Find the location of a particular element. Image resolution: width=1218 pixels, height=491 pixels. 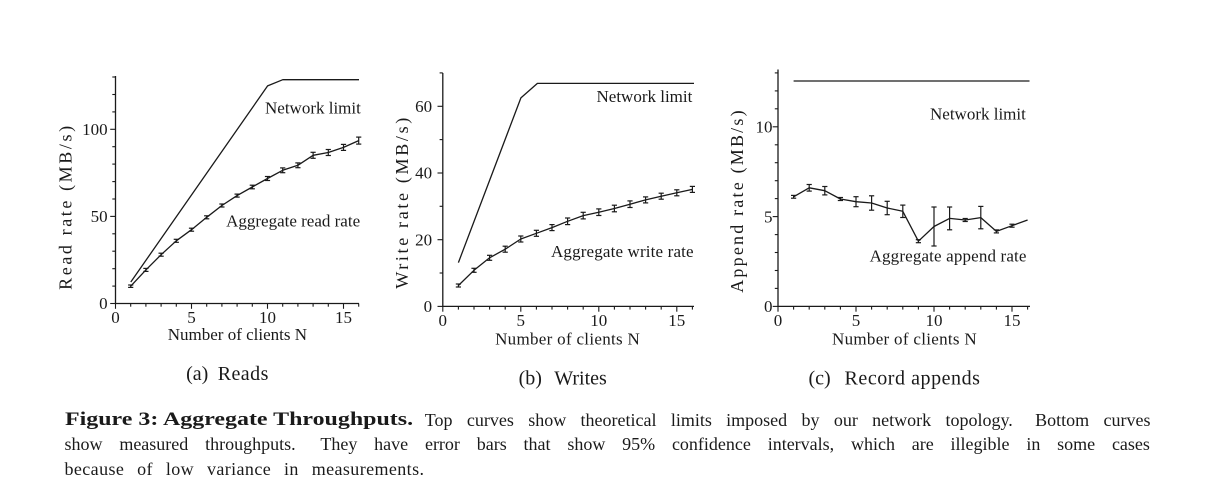

svg-text: Write rate (MB/s) is located at coordinates (402, 202).